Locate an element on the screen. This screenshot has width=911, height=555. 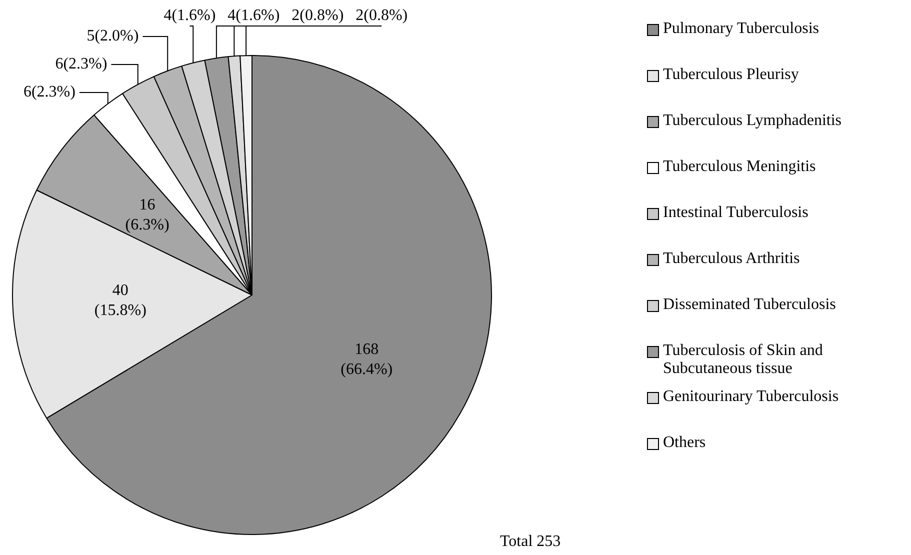
legend-label: Tuberculous Lymphadenitis is located at coordinates (752, 121).